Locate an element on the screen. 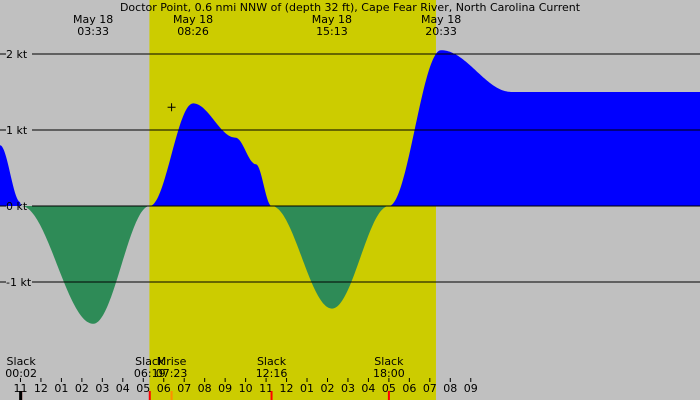 The image size is (700, 400). x-tick-label: 10 is located at coordinates (246, 388).